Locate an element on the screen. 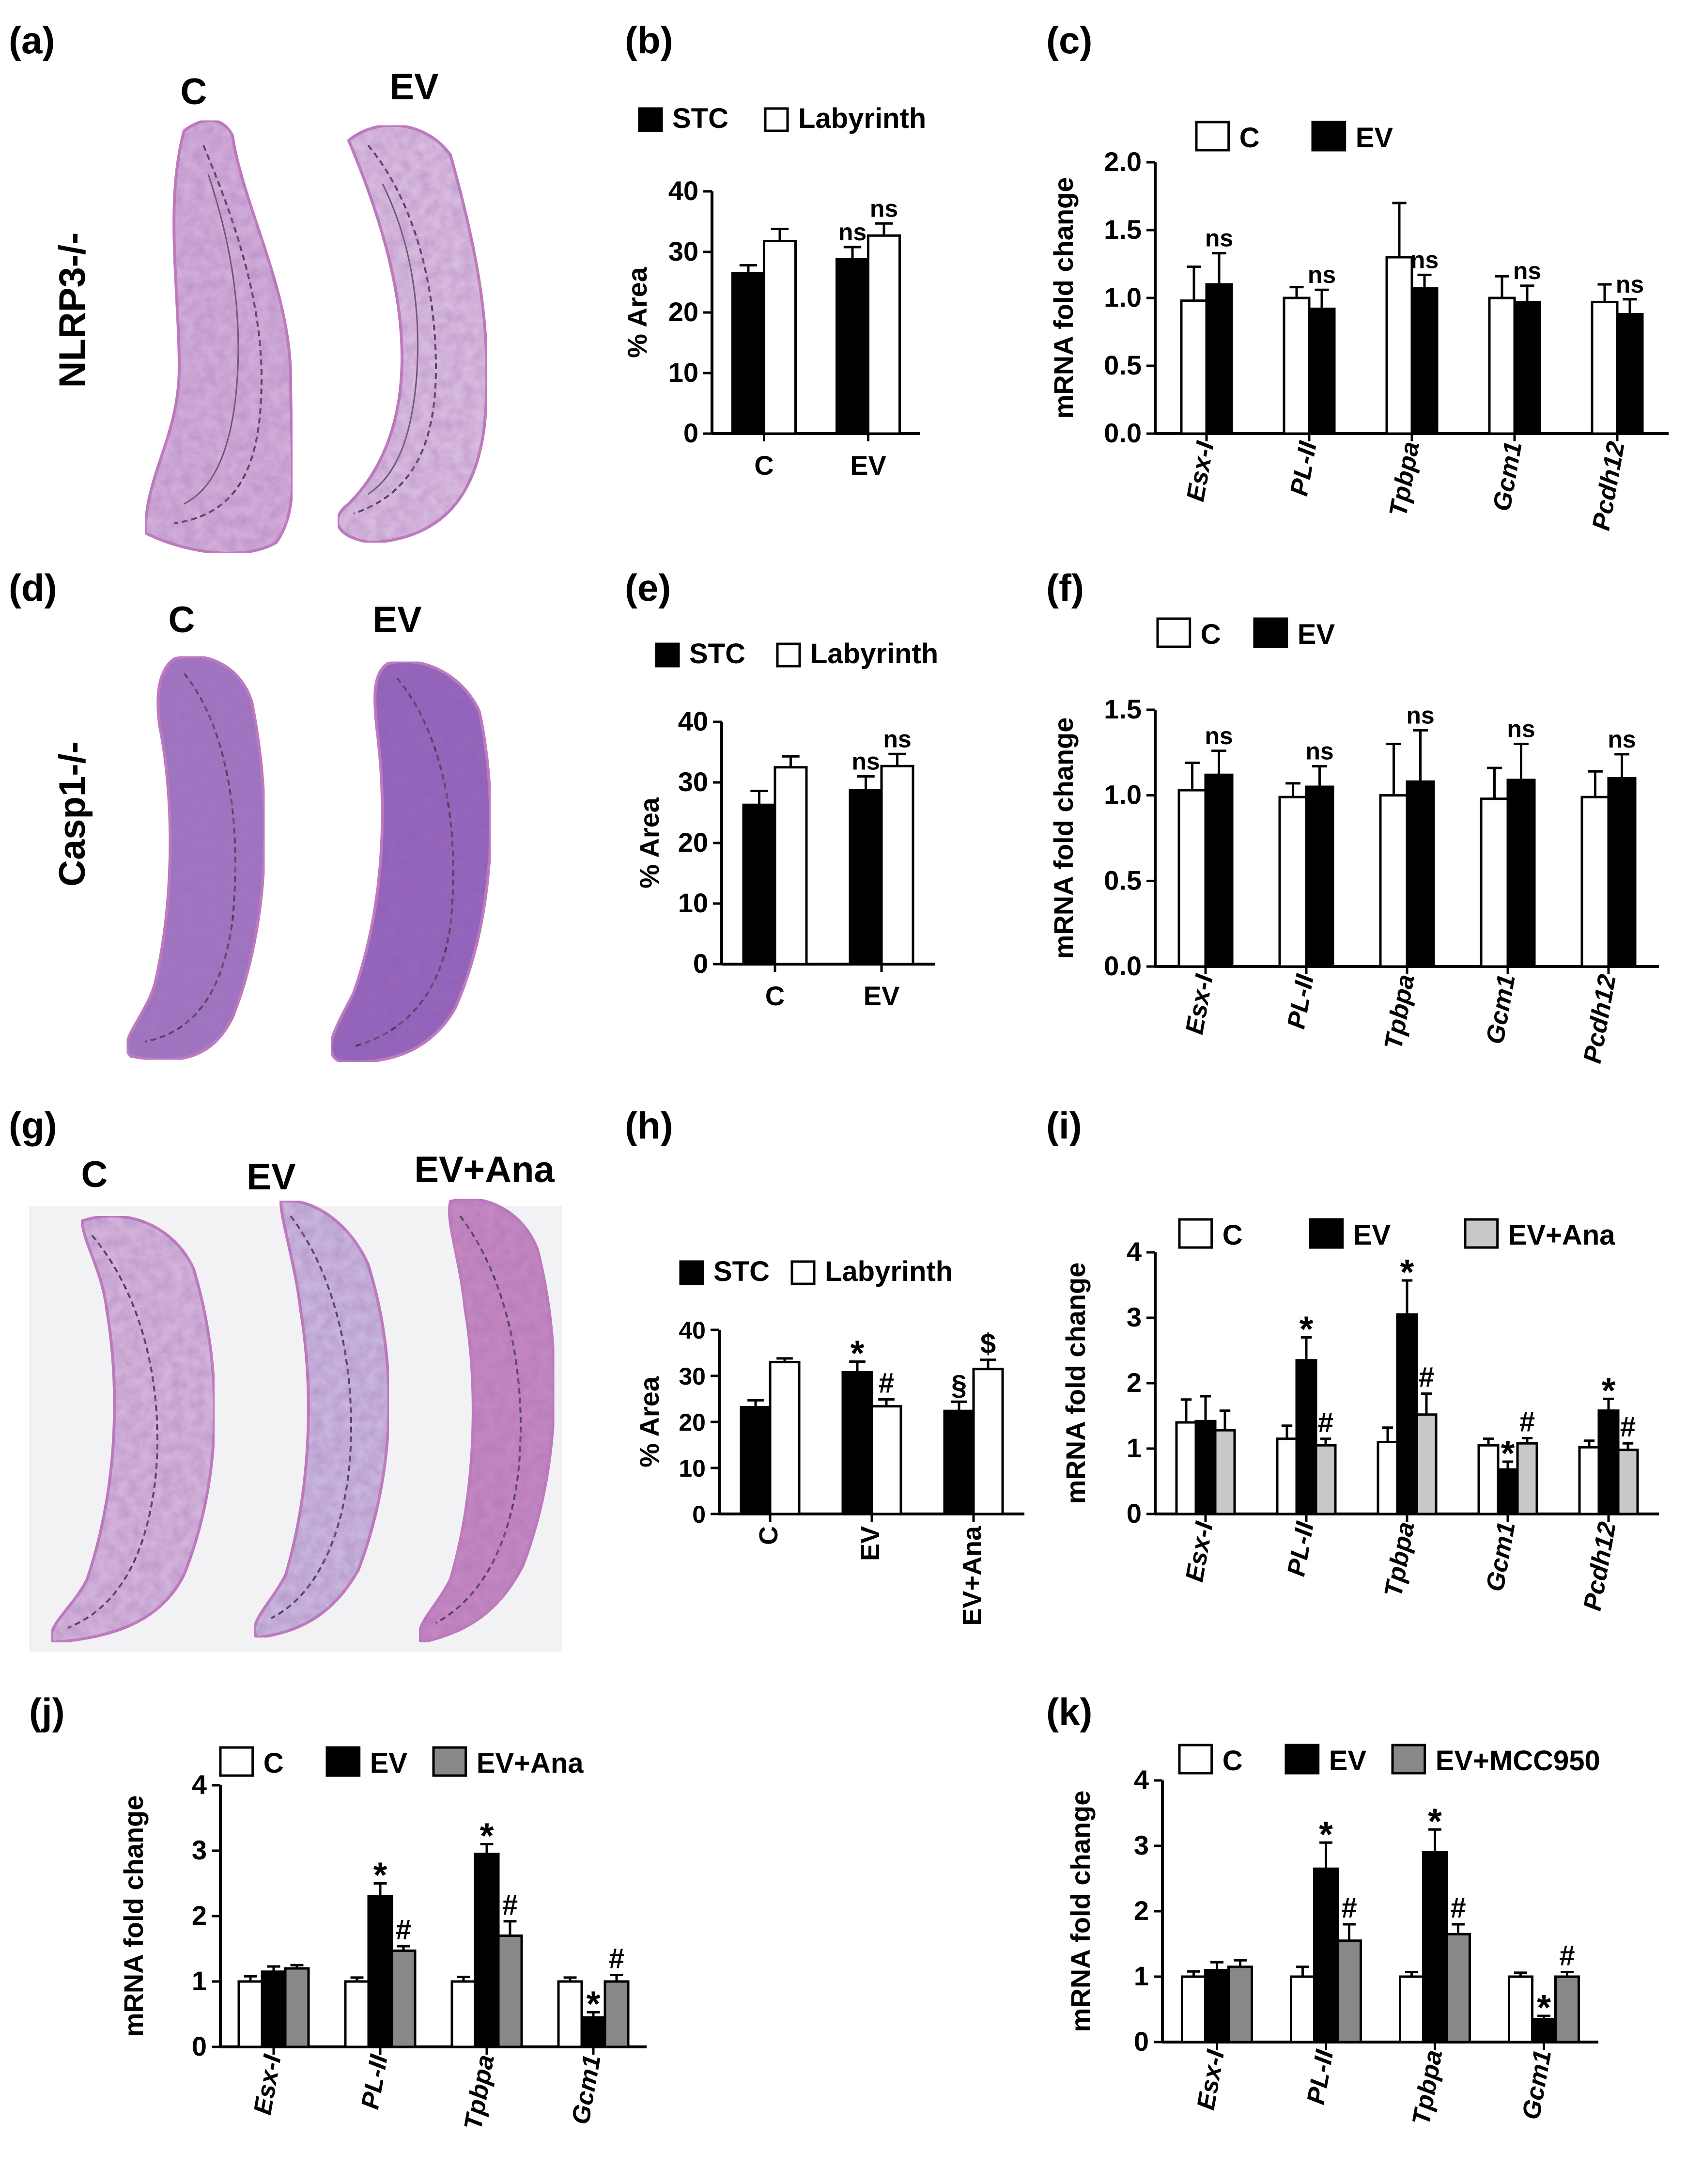 The image size is (1687, 2184). panel-letter-c: (c) is located at coordinates (1069, 41).